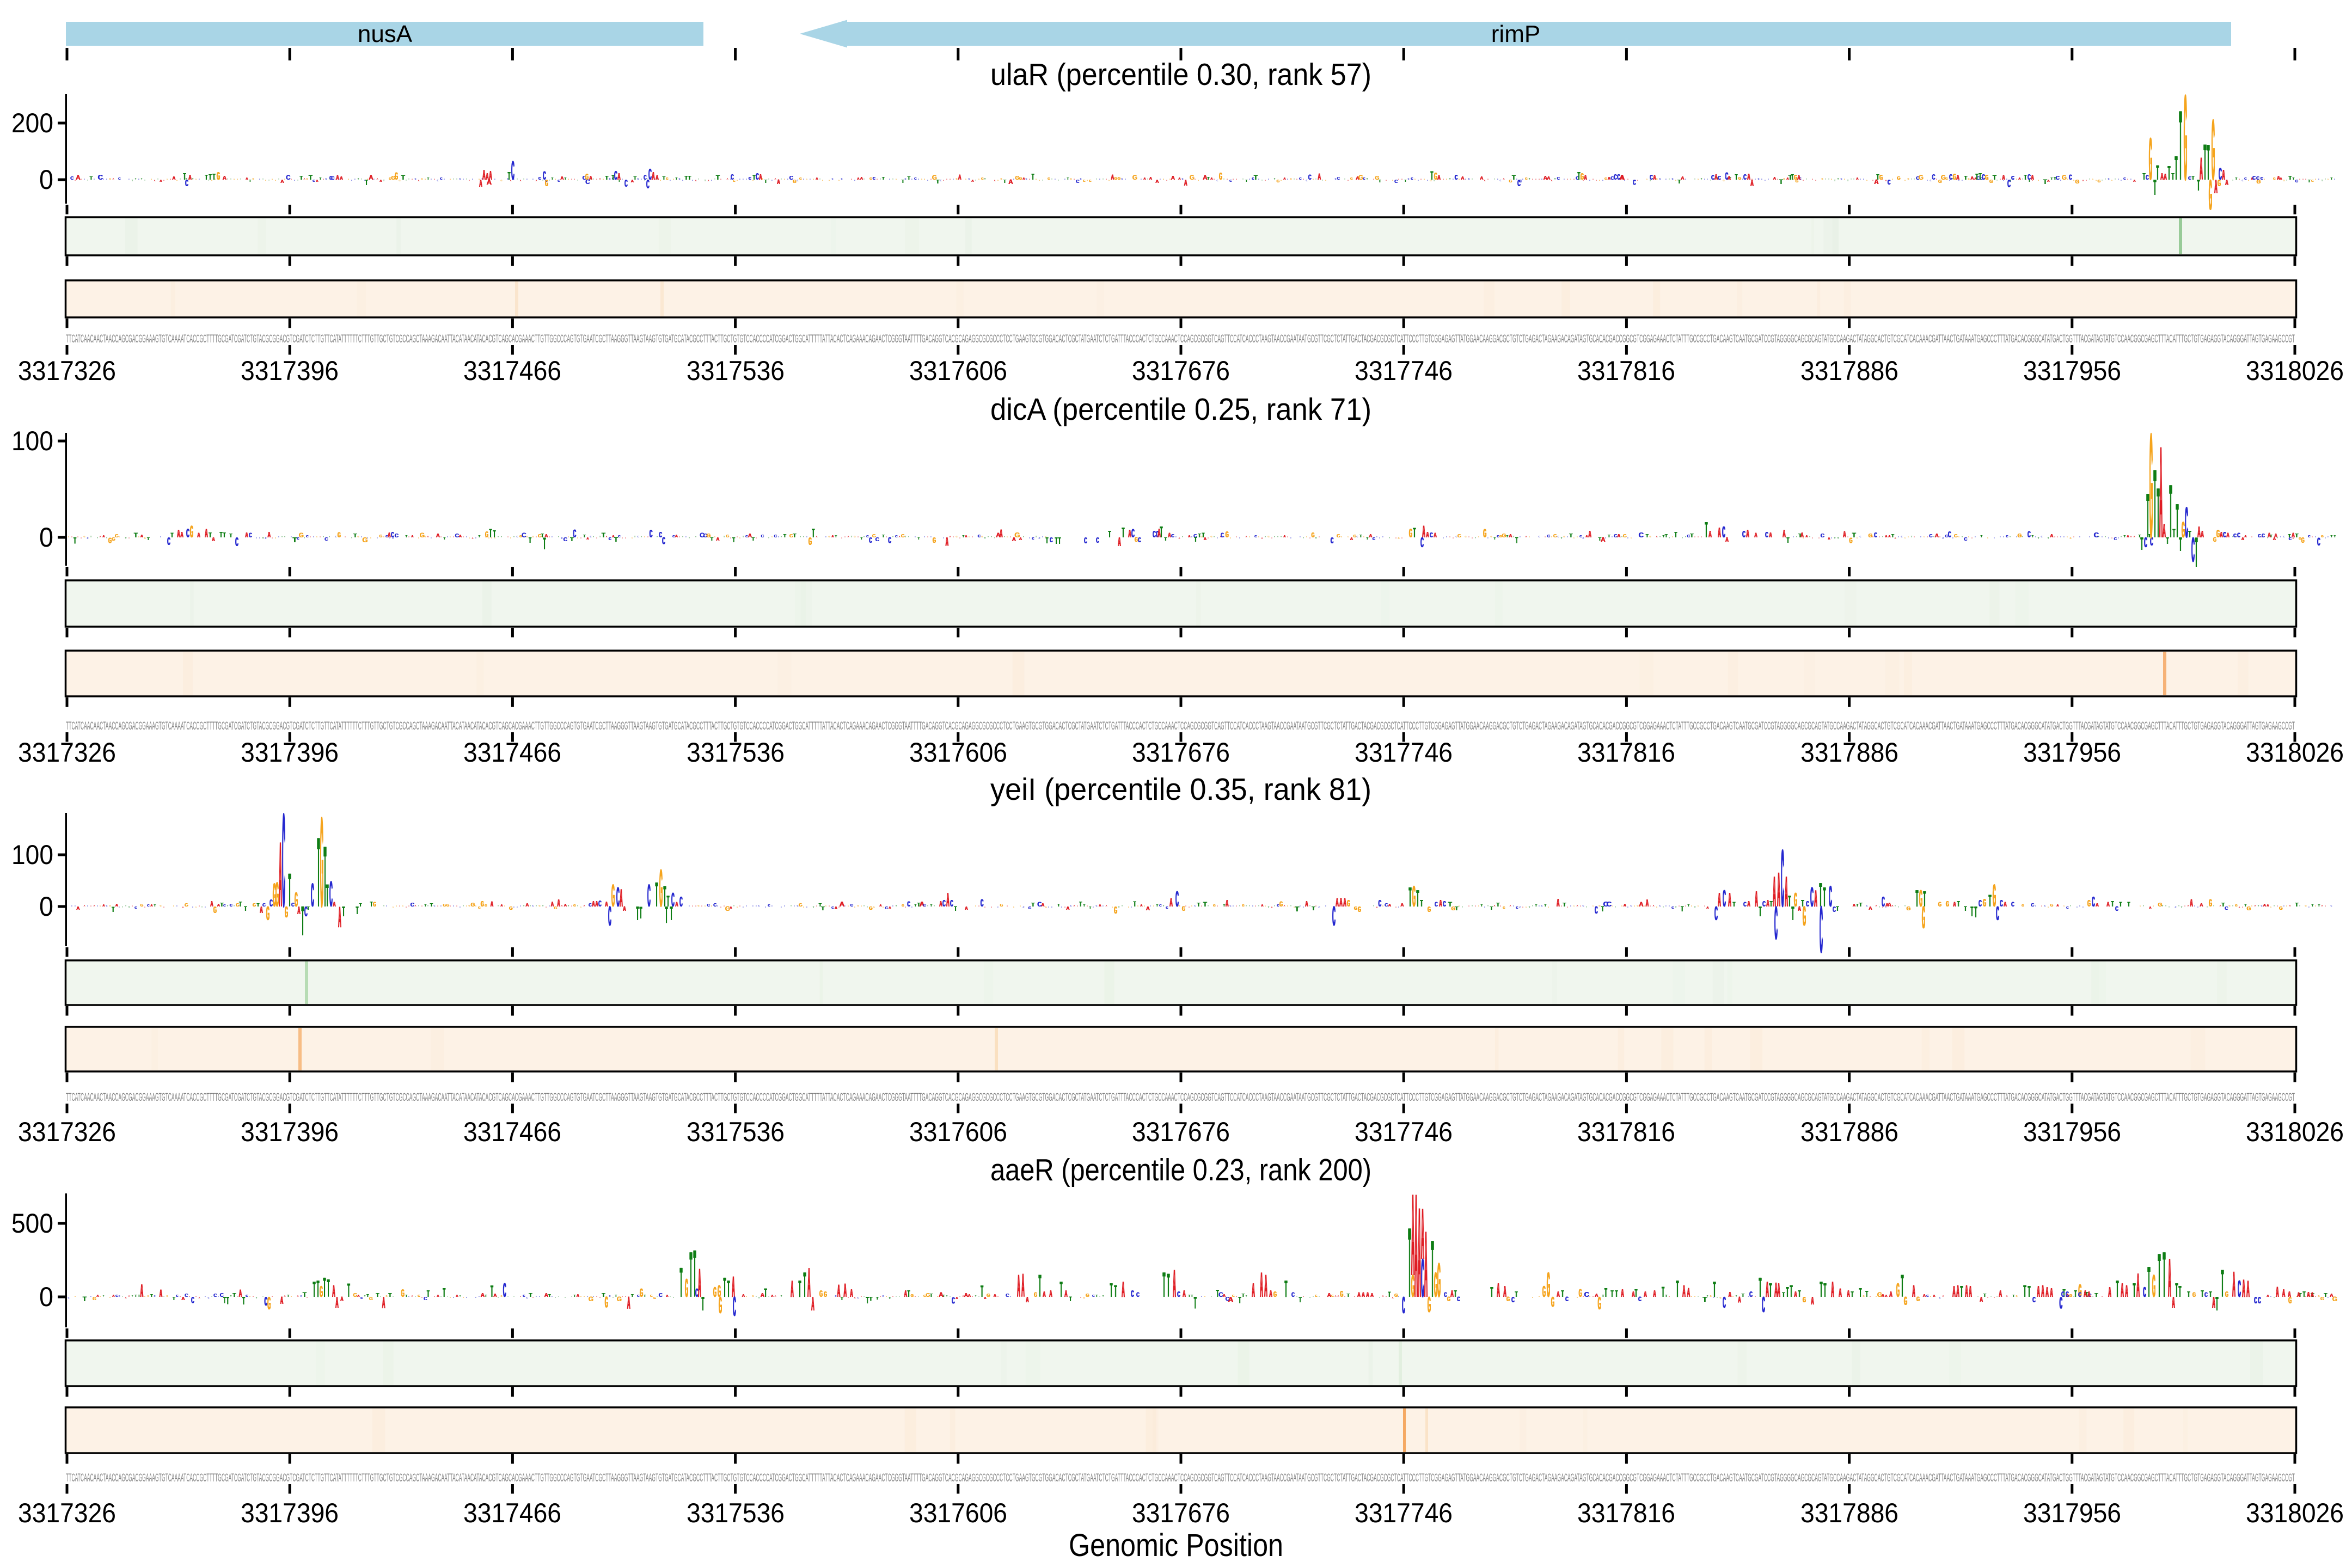 This screenshot has height=1568, width=2352. Describe the element at coordinates (67, 1132) in the screenshot. I see `svg-text: 3317326` at that location.